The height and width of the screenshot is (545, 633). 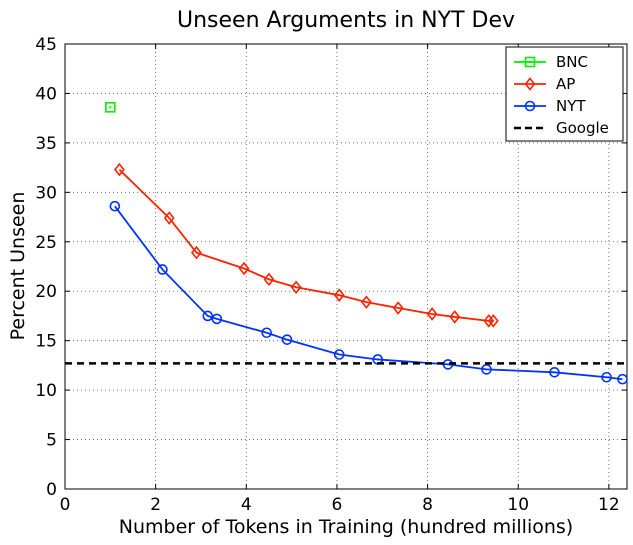 What do you see at coordinates (46, 243) in the screenshot?
I see `y-tick-label: 25` at bounding box center [46, 243].